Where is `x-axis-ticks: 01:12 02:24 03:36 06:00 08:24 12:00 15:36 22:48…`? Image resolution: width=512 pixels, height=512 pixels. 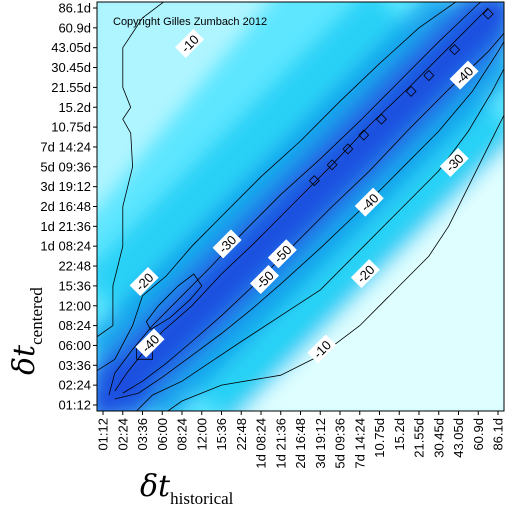 x-axis-ticks: 01:12 02:24 03:36 06:00 08:24 12:00 15:36 22:48… is located at coordinates (301, 440).